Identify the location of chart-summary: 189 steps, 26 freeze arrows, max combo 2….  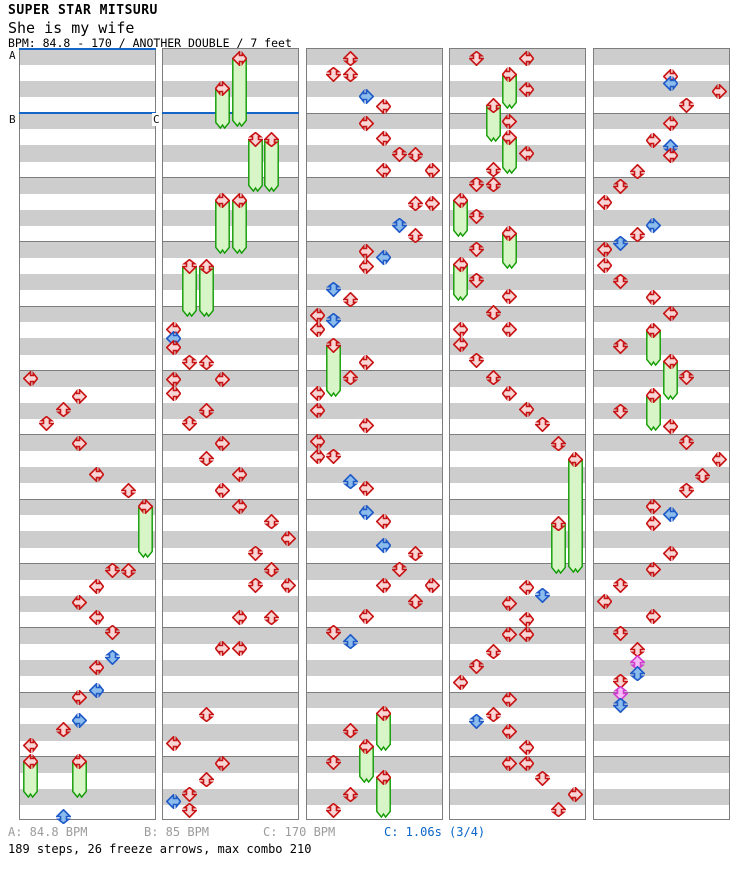
(160, 849).